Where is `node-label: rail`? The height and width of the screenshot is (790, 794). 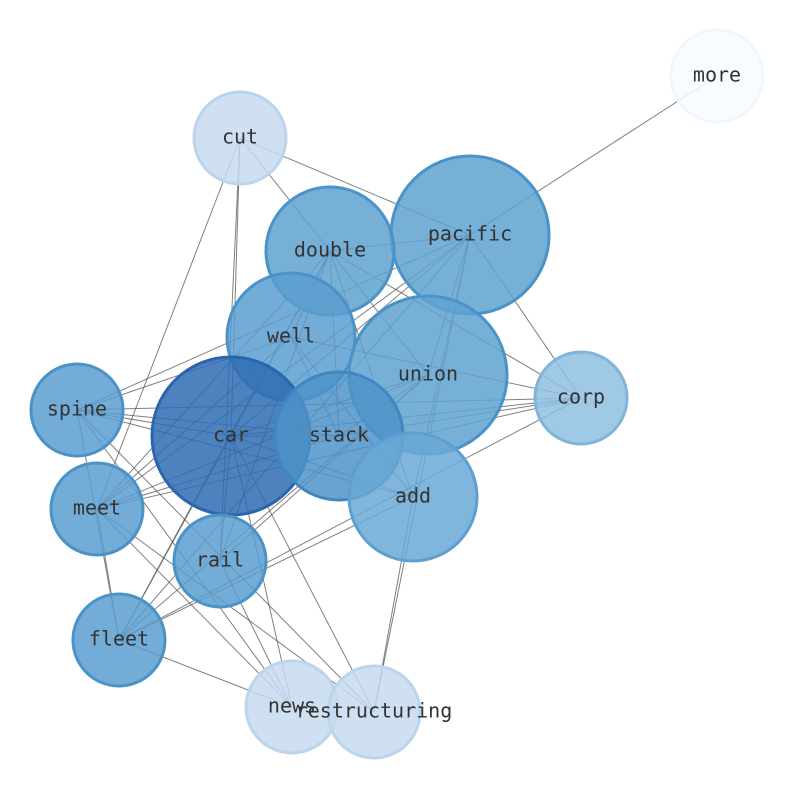
node-label: rail is located at coordinates (220, 560).